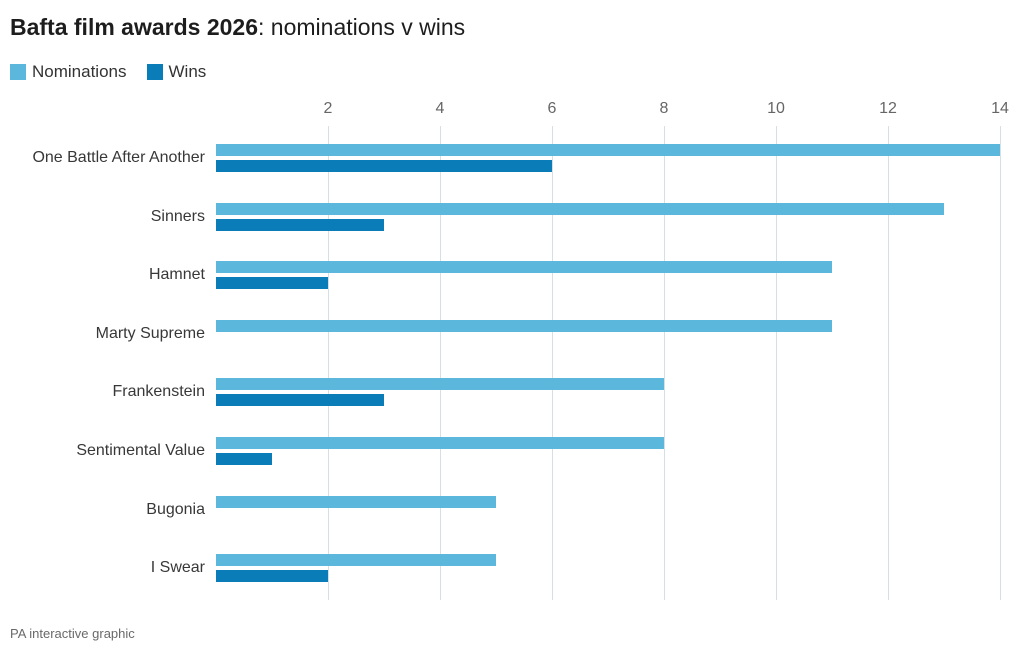  Describe the element at coordinates (118, 157) in the screenshot. I see `film-label: One Battle After Another` at that location.